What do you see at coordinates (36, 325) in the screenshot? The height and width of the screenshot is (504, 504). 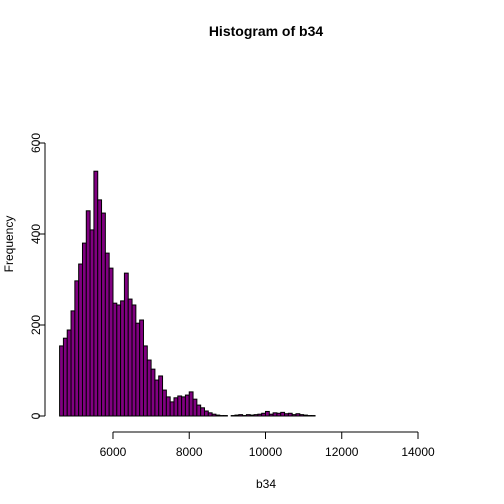 I see `y-tick-label: 200` at bounding box center [36, 325].